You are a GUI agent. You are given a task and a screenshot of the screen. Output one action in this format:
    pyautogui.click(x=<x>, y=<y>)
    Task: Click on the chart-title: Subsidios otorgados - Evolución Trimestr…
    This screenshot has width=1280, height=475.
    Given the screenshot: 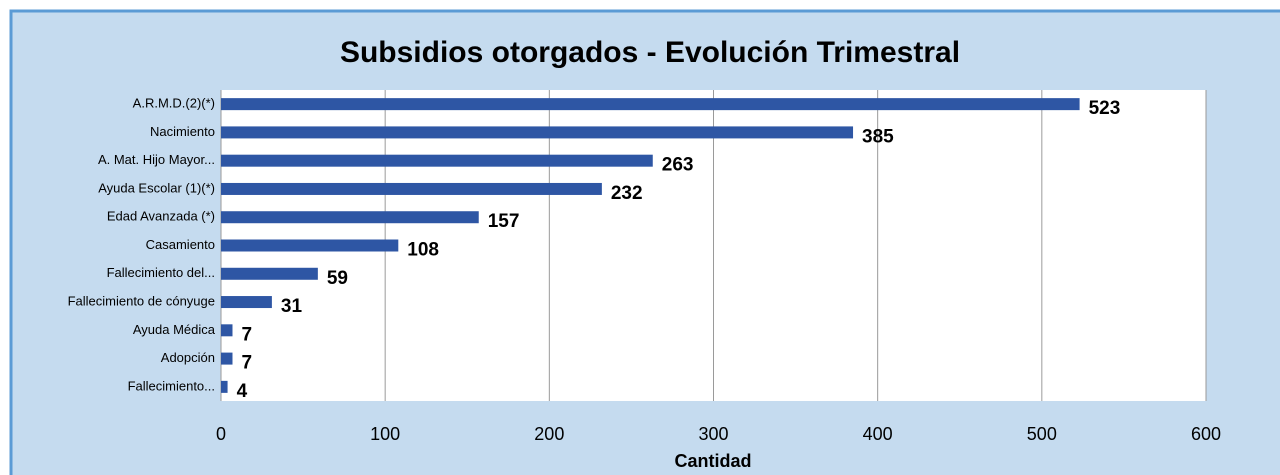 What is the action you would take?
    pyautogui.click(x=650, y=52)
    